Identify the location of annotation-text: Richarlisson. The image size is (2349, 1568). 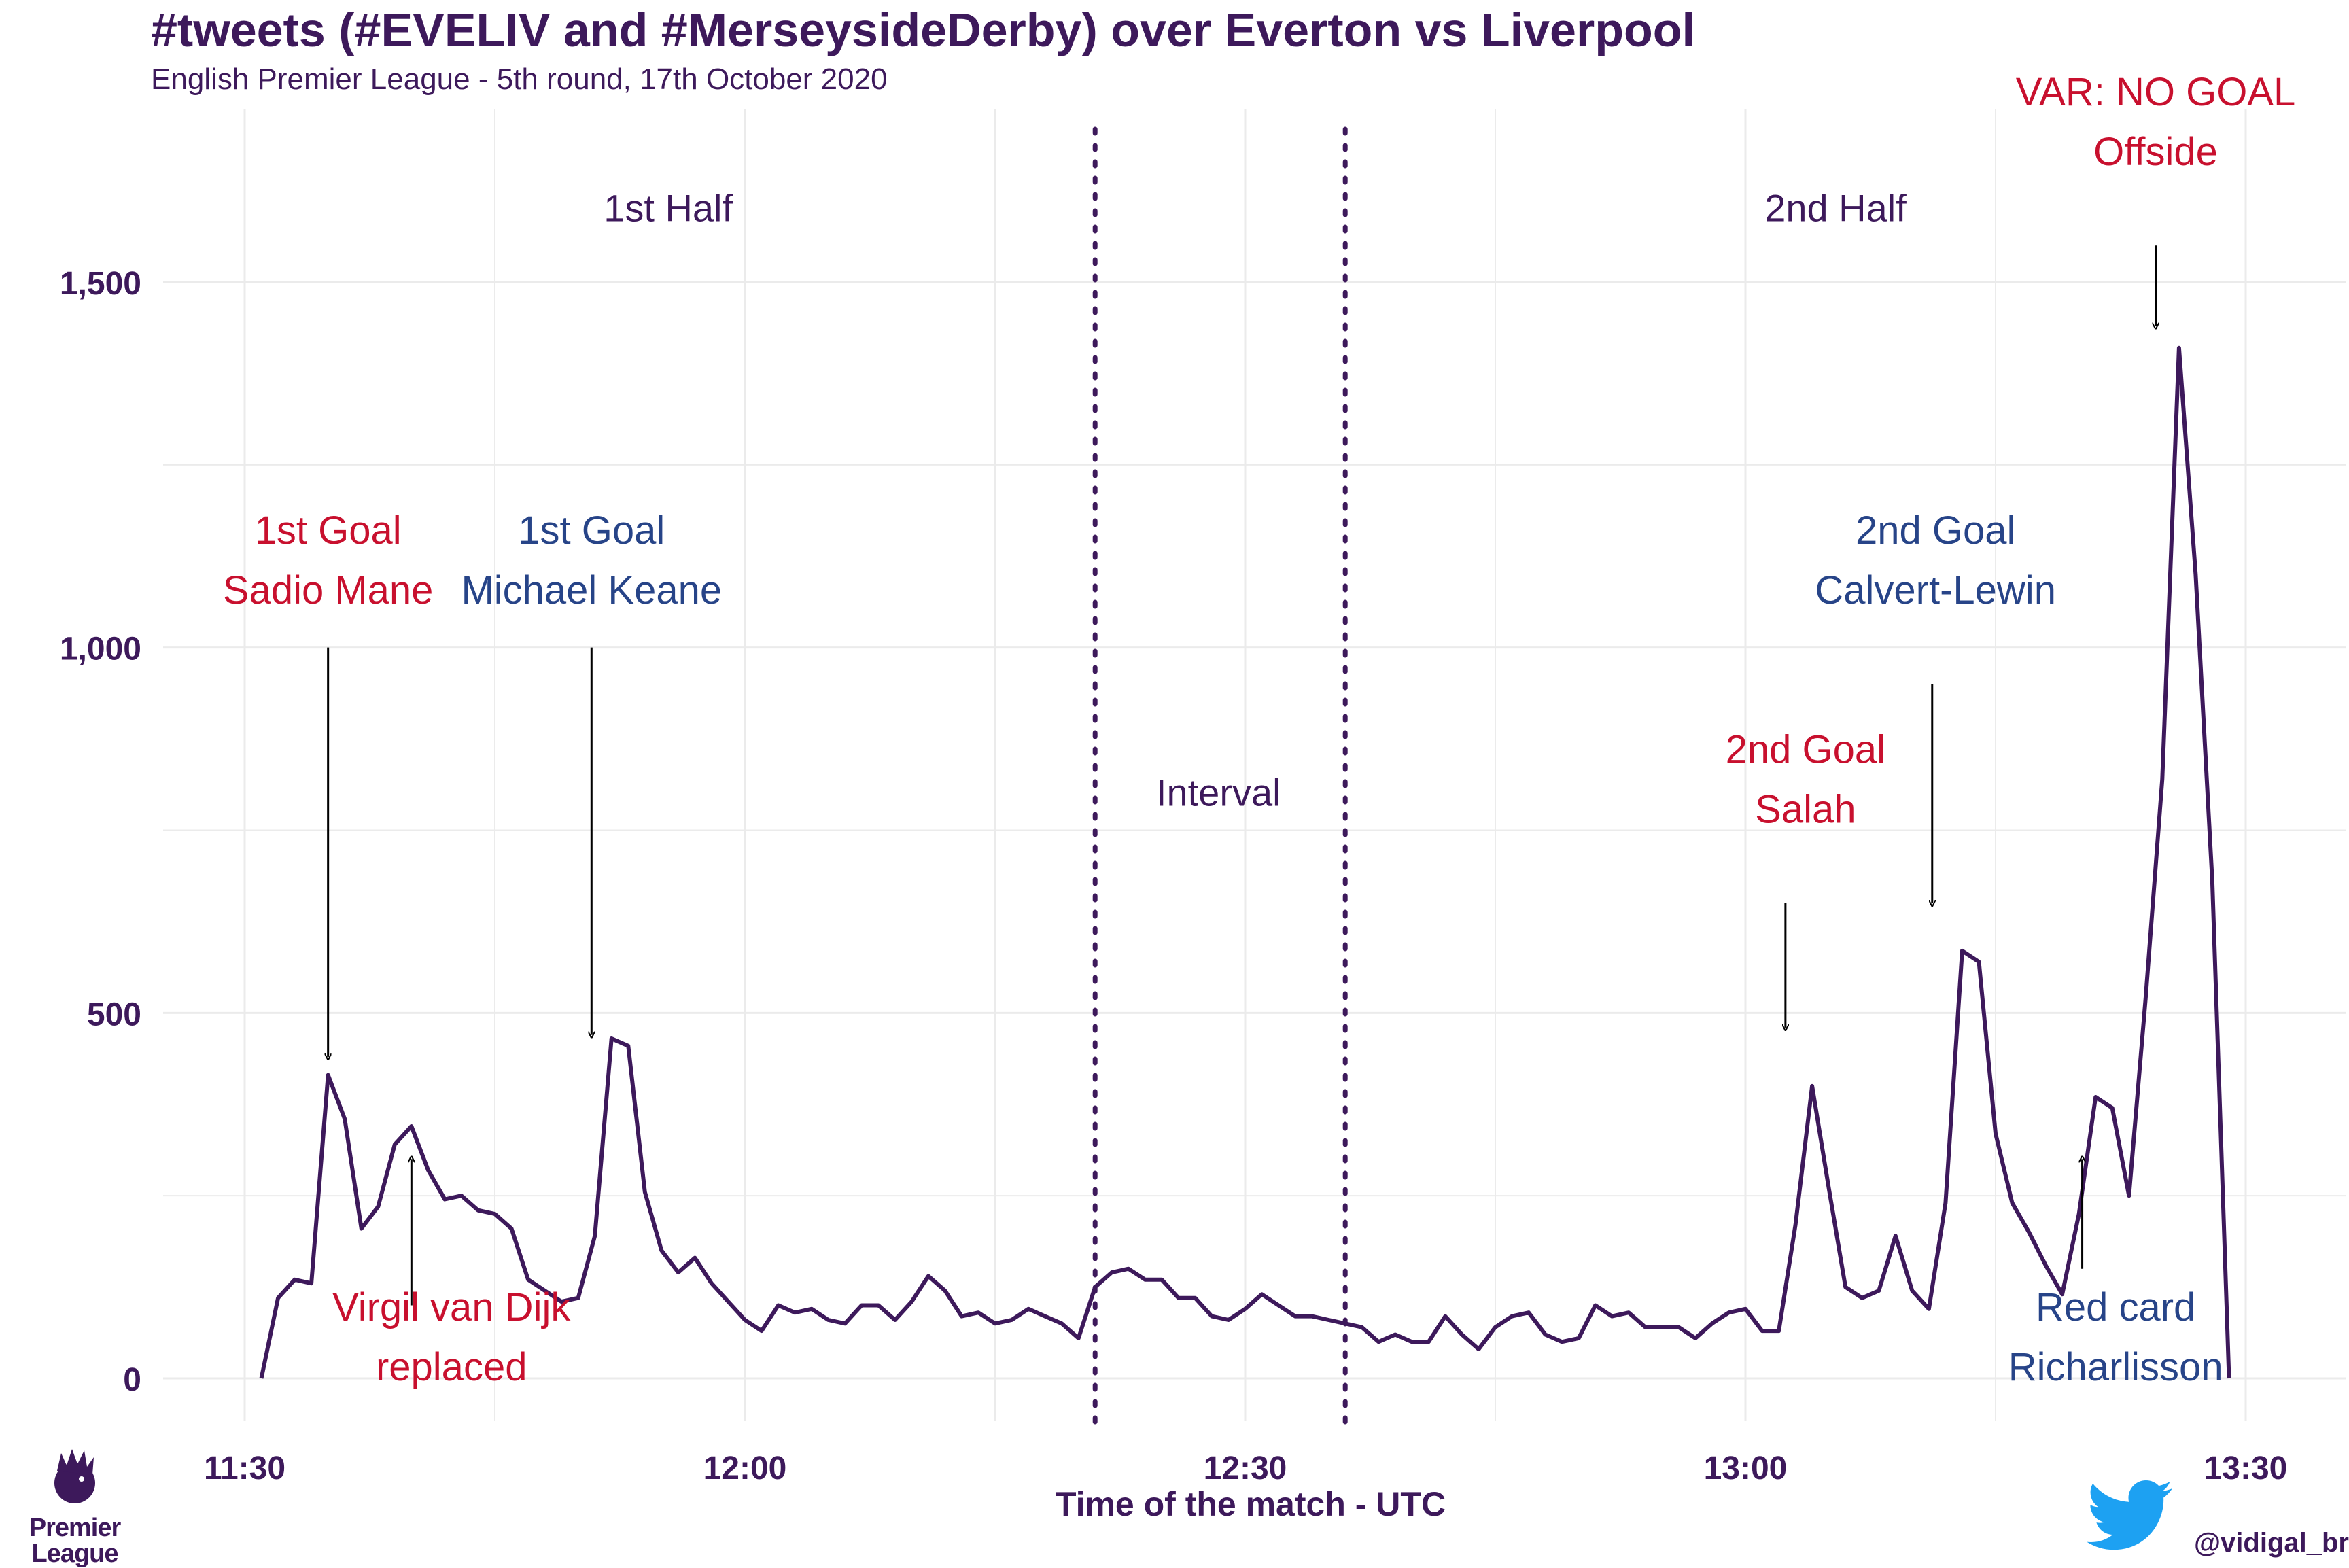
(2115, 1367).